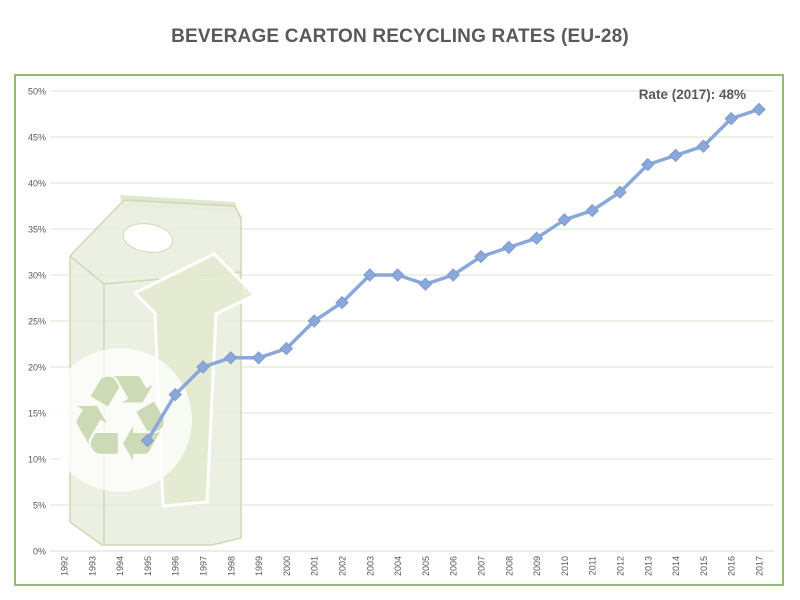 This screenshot has width=800, height=600. What do you see at coordinates (565, 566) in the screenshot?
I see `x-tick-label: 2010` at bounding box center [565, 566].